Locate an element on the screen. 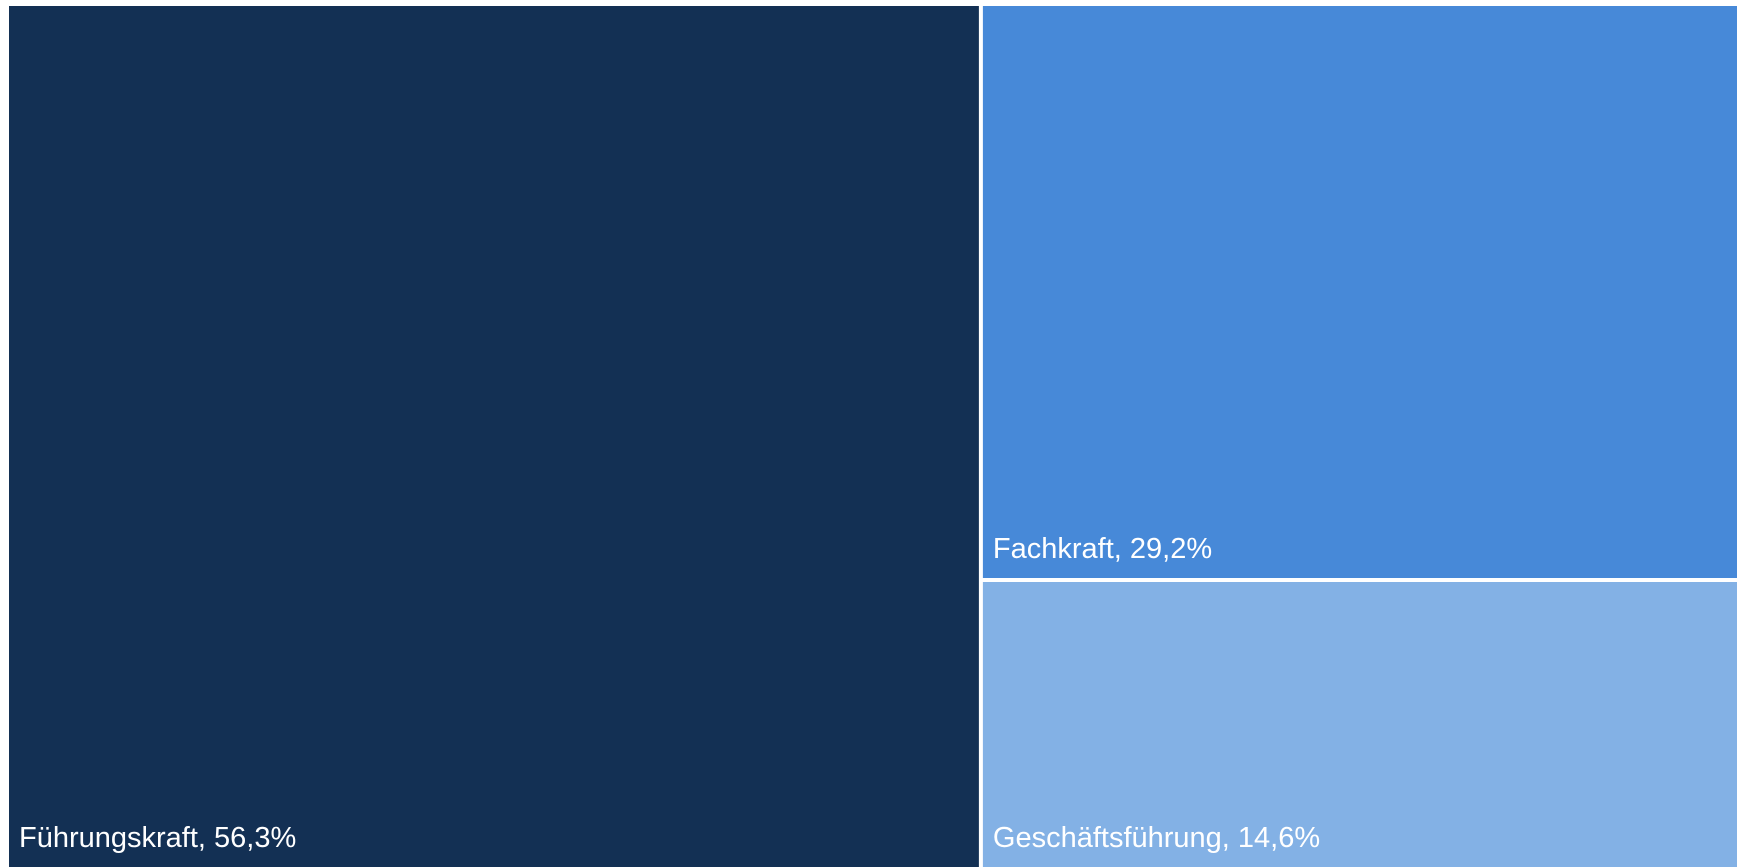 The height and width of the screenshot is (867, 1737). tile-label: Fachkraft, 29,2% is located at coordinates (1102, 549).